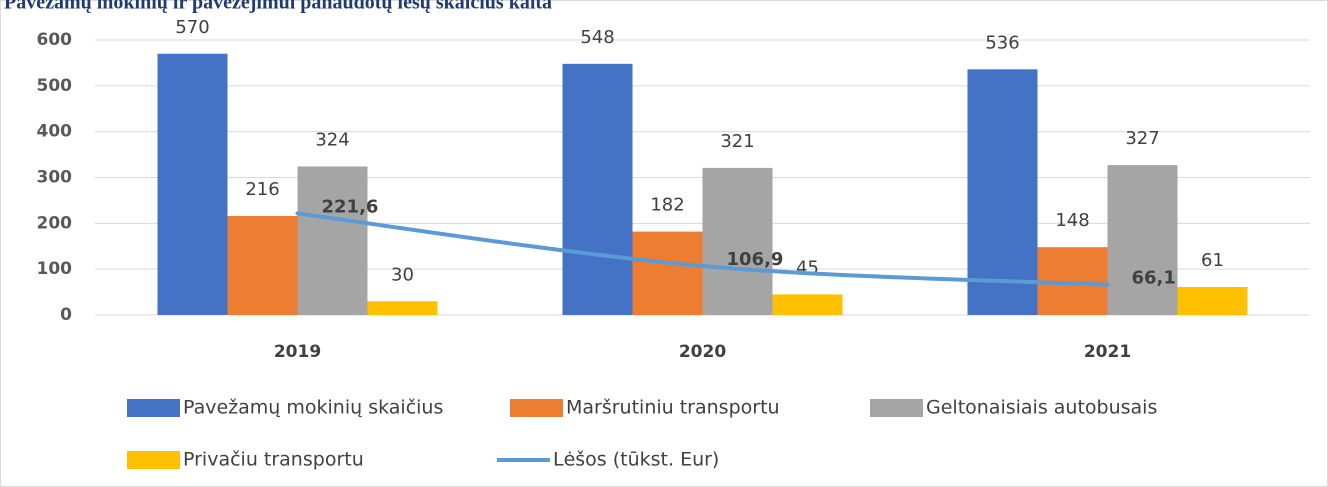 The height and width of the screenshot is (487, 1328). What do you see at coordinates (262, 189) in the screenshot?
I see `data-label: 216` at bounding box center [262, 189].